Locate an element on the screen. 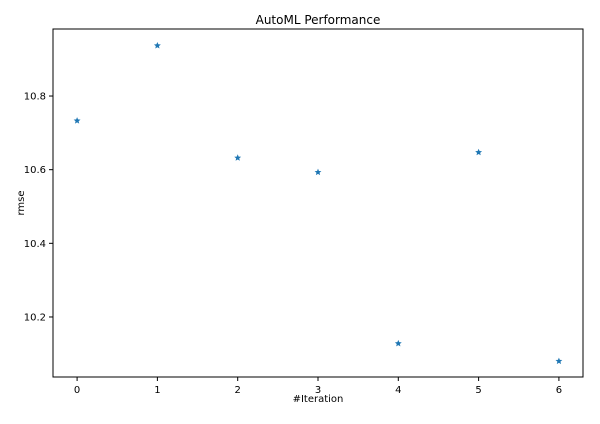 This screenshot has height=424, width=600. y-tick-label: 10.8 is located at coordinates (35, 97).